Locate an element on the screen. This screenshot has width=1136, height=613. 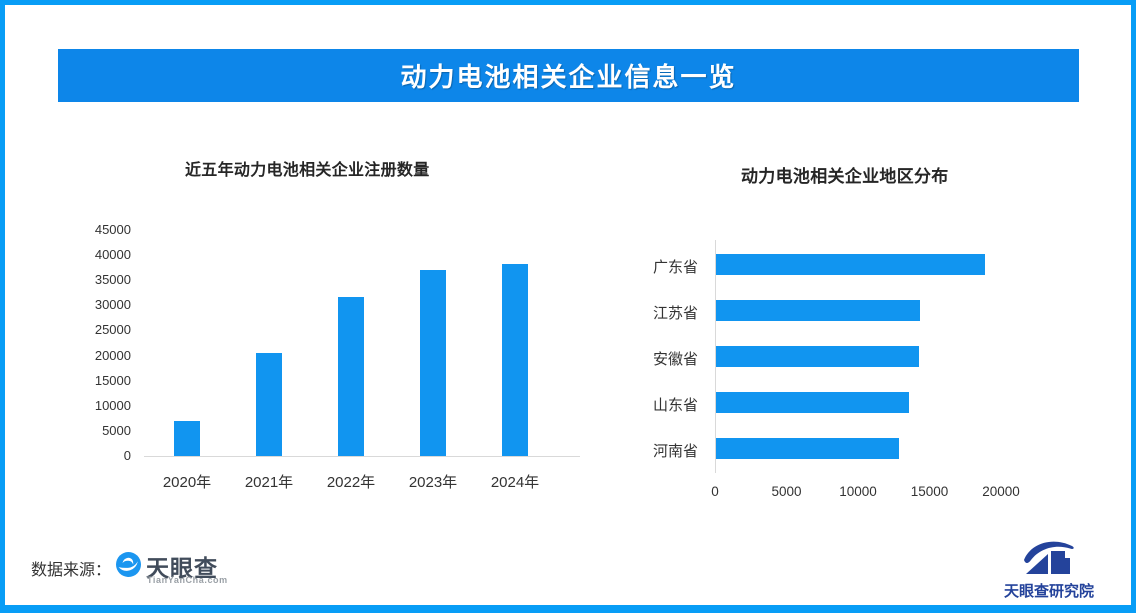
y-axis-tick-label: 5000 is located at coordinates (116, 430).